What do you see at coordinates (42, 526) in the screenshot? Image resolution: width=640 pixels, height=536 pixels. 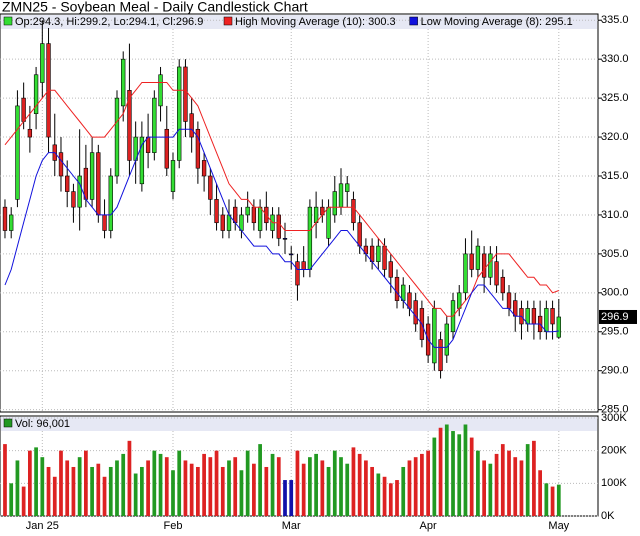 I see `x-tick-label: Jan 25` at bounding box center [42, 526].